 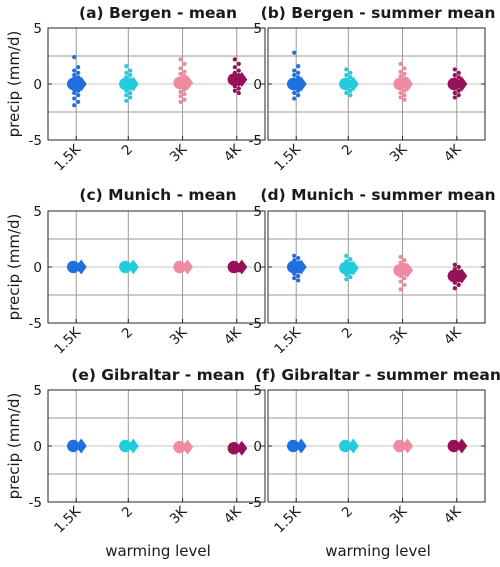 I want to click on panel-title: (a) Bergen - mean, so click(x=158, y=13).